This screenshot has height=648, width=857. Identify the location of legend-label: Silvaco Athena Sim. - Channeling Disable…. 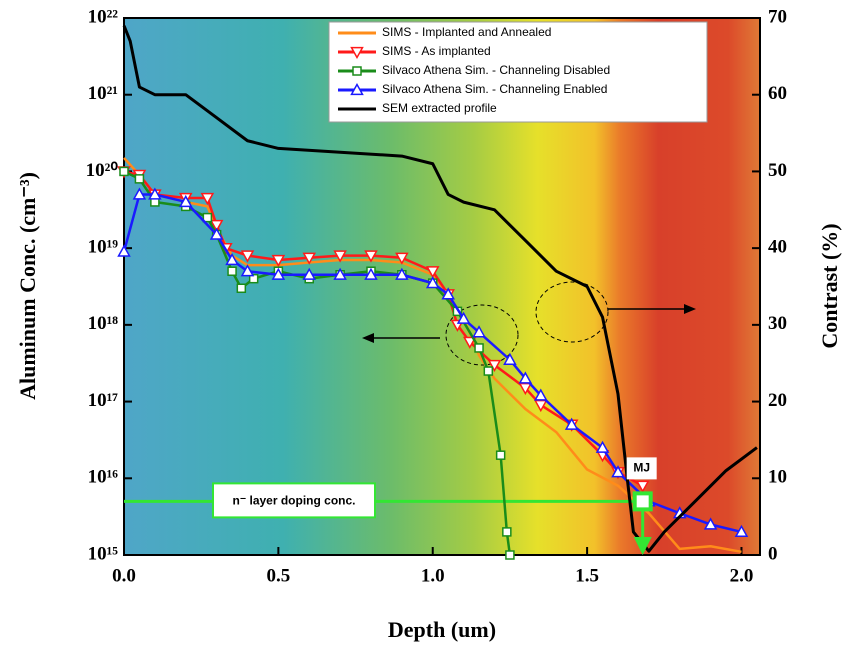
(496, 70).